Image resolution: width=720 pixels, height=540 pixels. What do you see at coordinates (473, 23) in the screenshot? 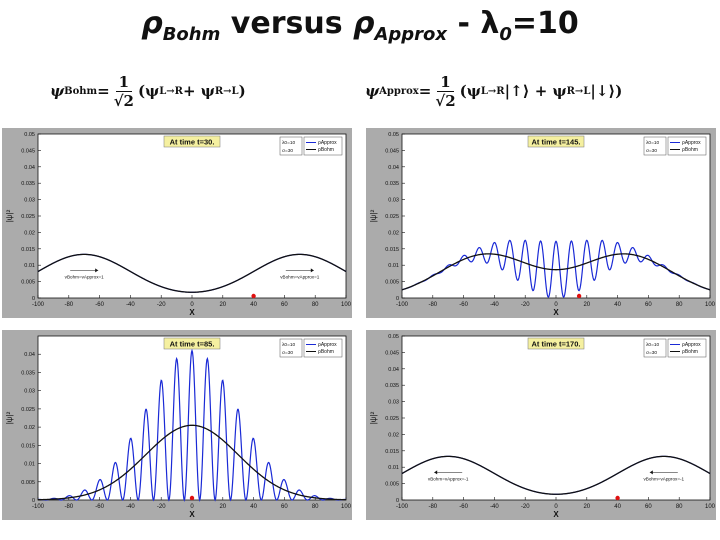
I see `lambda-text: - λ` at bounding box center [473, 23].